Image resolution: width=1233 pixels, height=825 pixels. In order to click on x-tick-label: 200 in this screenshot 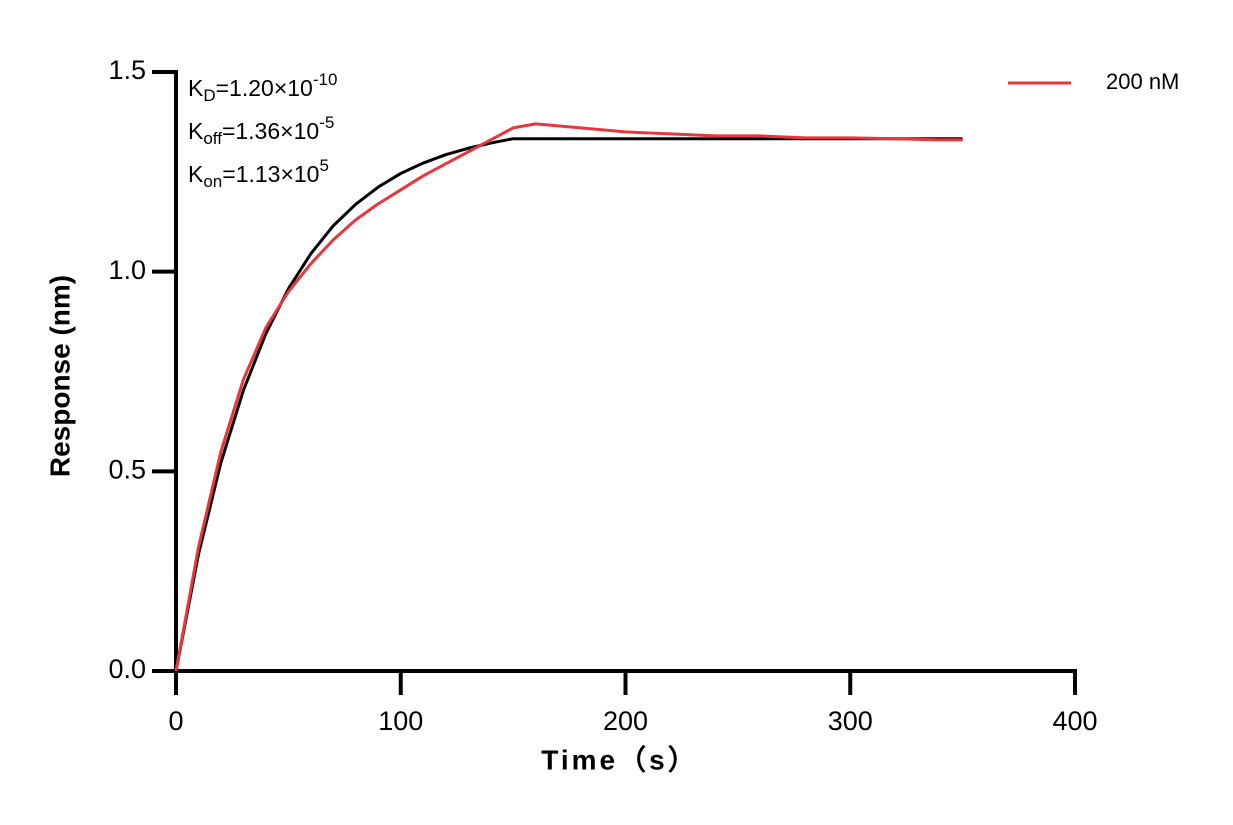, I will do `click(625, 721)`.